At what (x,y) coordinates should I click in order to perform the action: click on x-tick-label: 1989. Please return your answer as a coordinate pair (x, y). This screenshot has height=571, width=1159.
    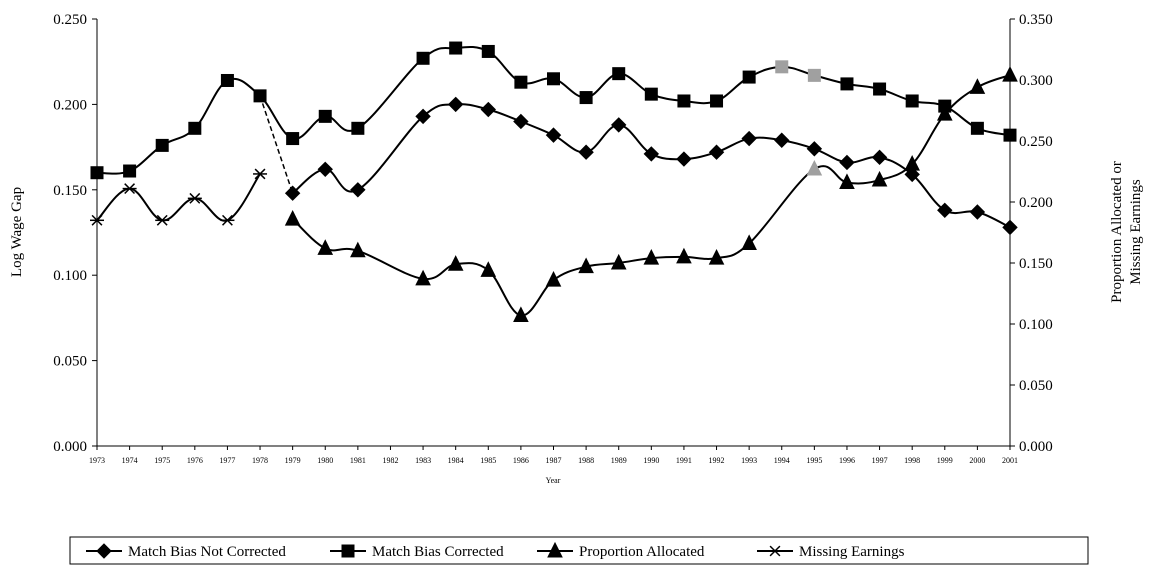
    Looking at the image, I should click on (619, 460).